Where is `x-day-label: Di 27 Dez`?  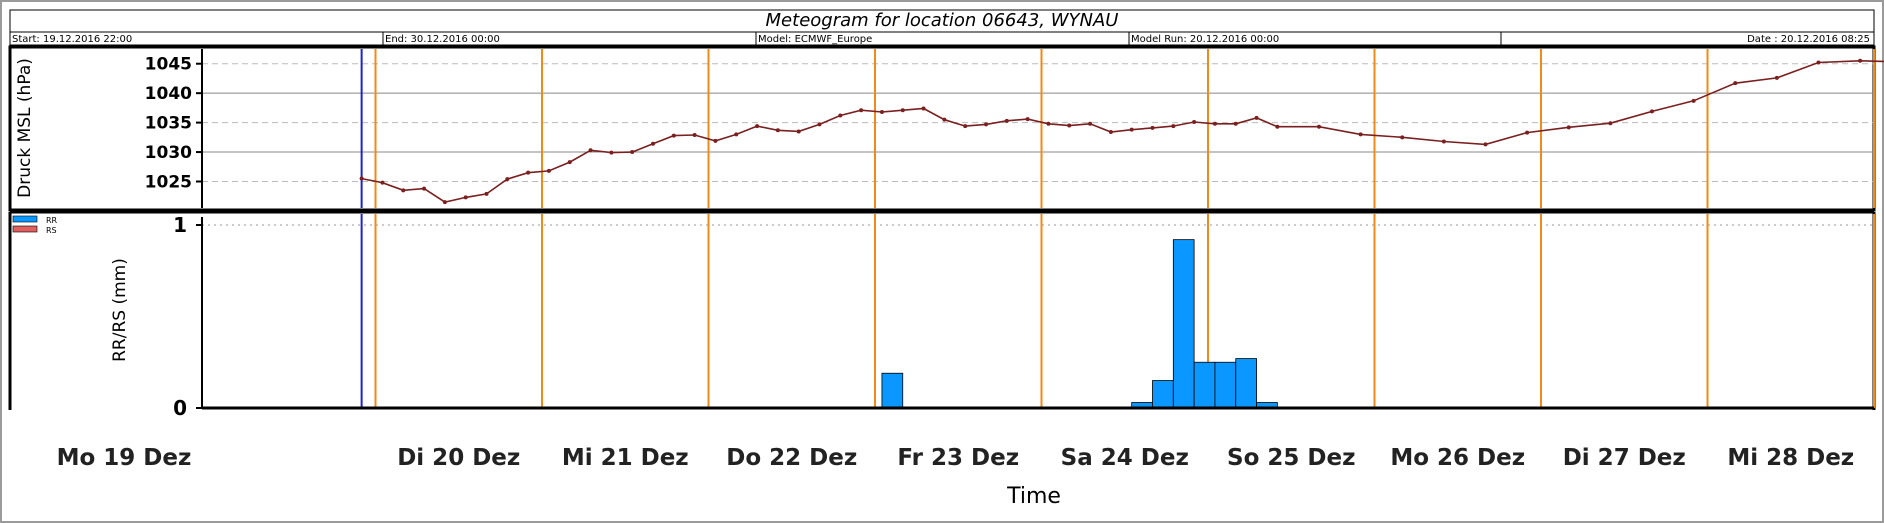
x-day-label: Di 27 Dez is located at coordinates (1624, 458).